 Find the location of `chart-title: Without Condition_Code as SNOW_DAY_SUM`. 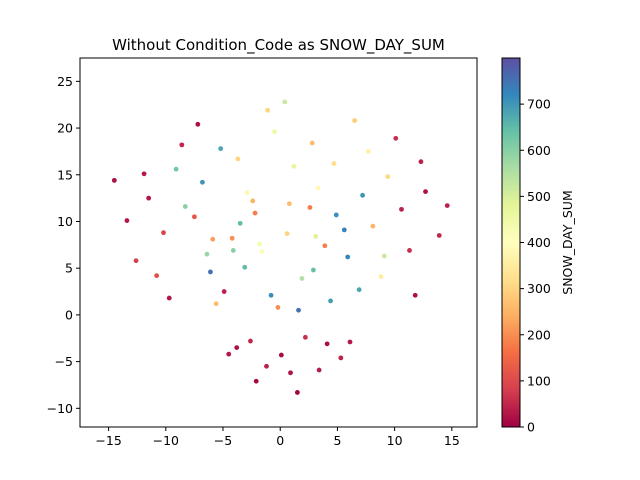

chart-title: Without Condition_Code as SNOW_DAY_SUM is located at coordinates (278, 45).